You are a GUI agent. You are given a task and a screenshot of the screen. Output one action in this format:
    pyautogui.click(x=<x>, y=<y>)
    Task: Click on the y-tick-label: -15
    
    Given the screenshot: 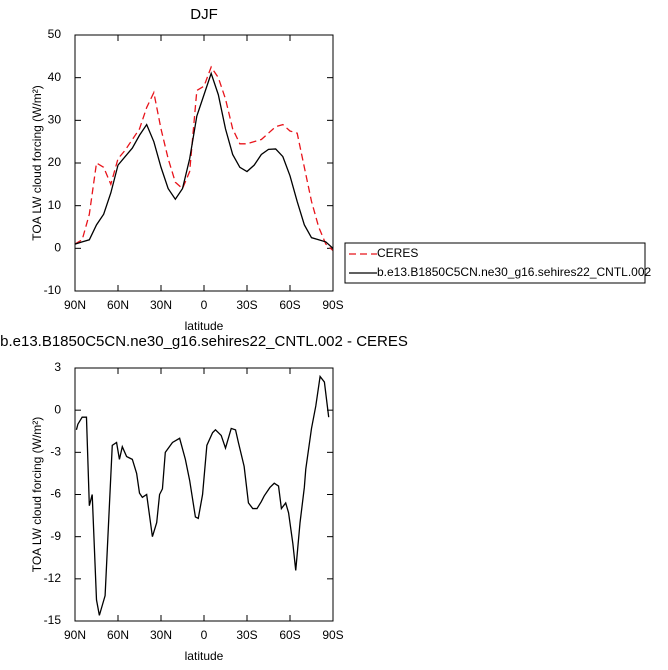 What is the action you would take?
    pyautogui.click(x=53, y=620)
    